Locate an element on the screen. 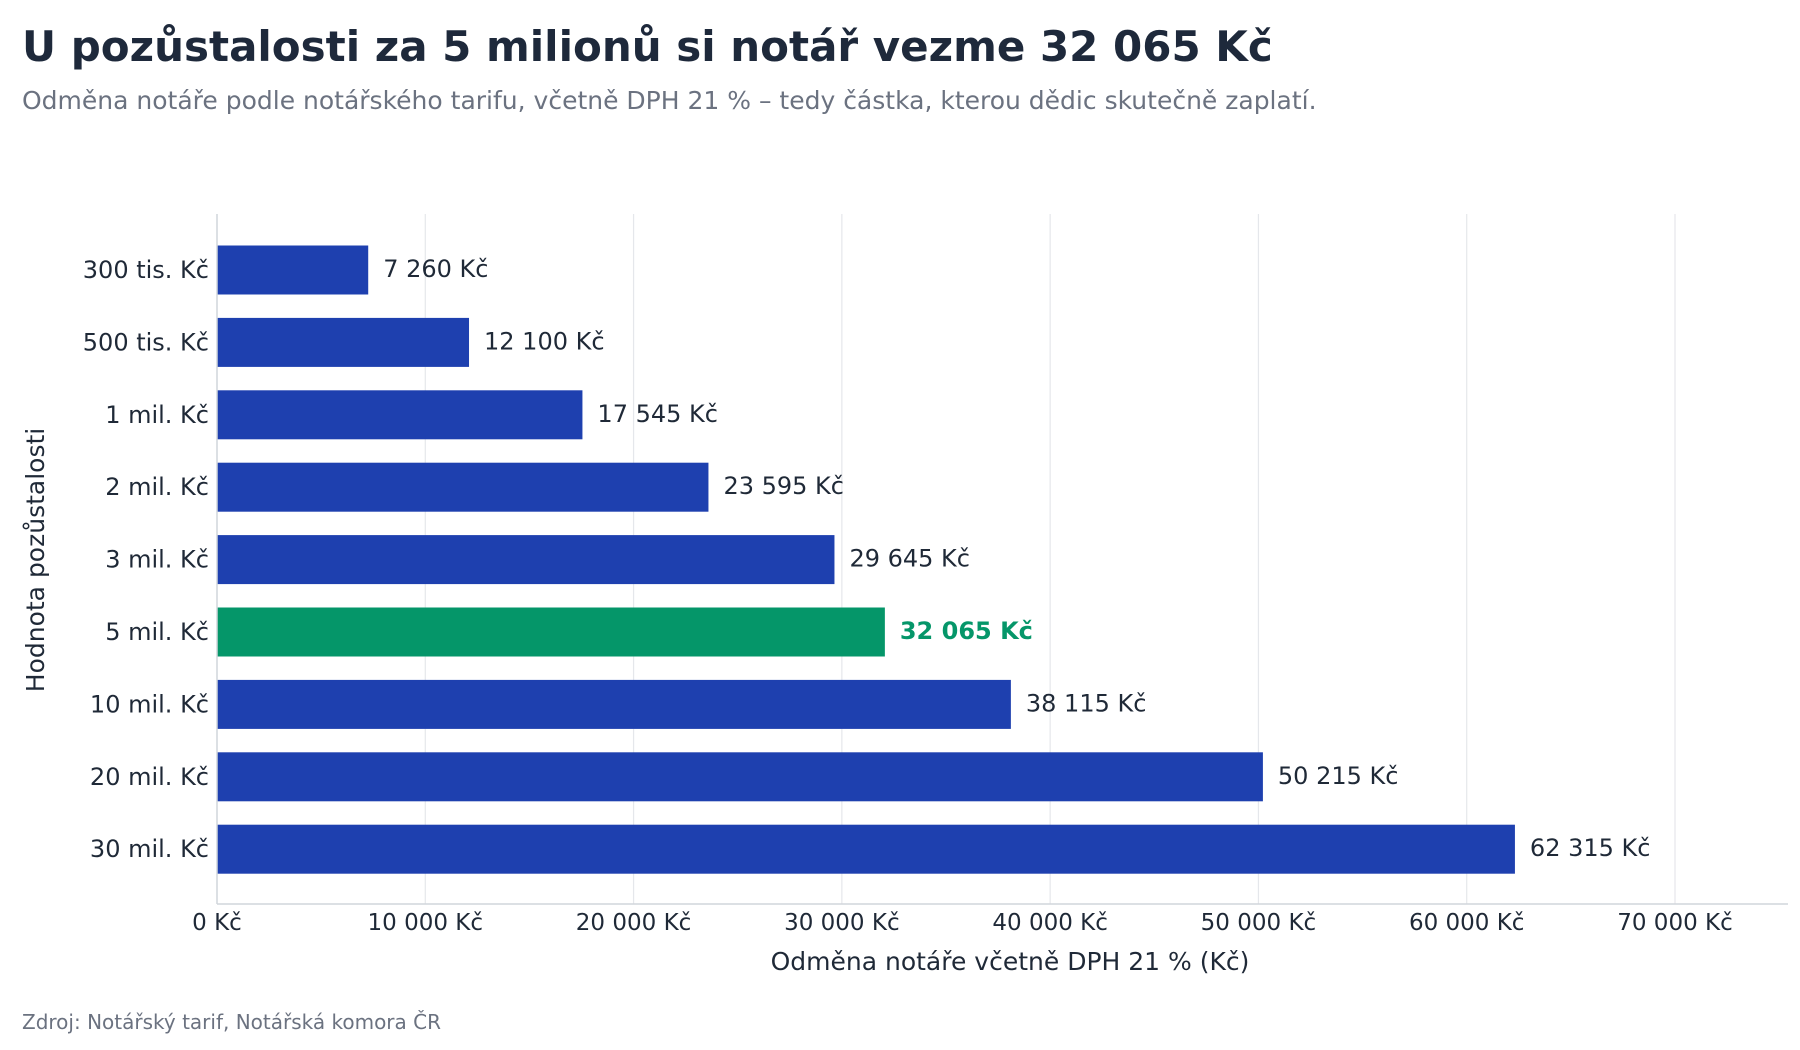  y-tick-label: 2 mil. Kč is located at coordinates (157, 487).